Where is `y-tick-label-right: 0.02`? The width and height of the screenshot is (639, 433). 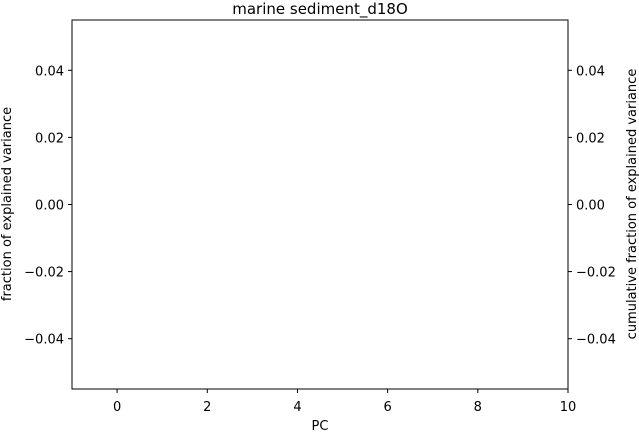 y-tick-label-right: 0.02 is located at coordinates (590, 138).